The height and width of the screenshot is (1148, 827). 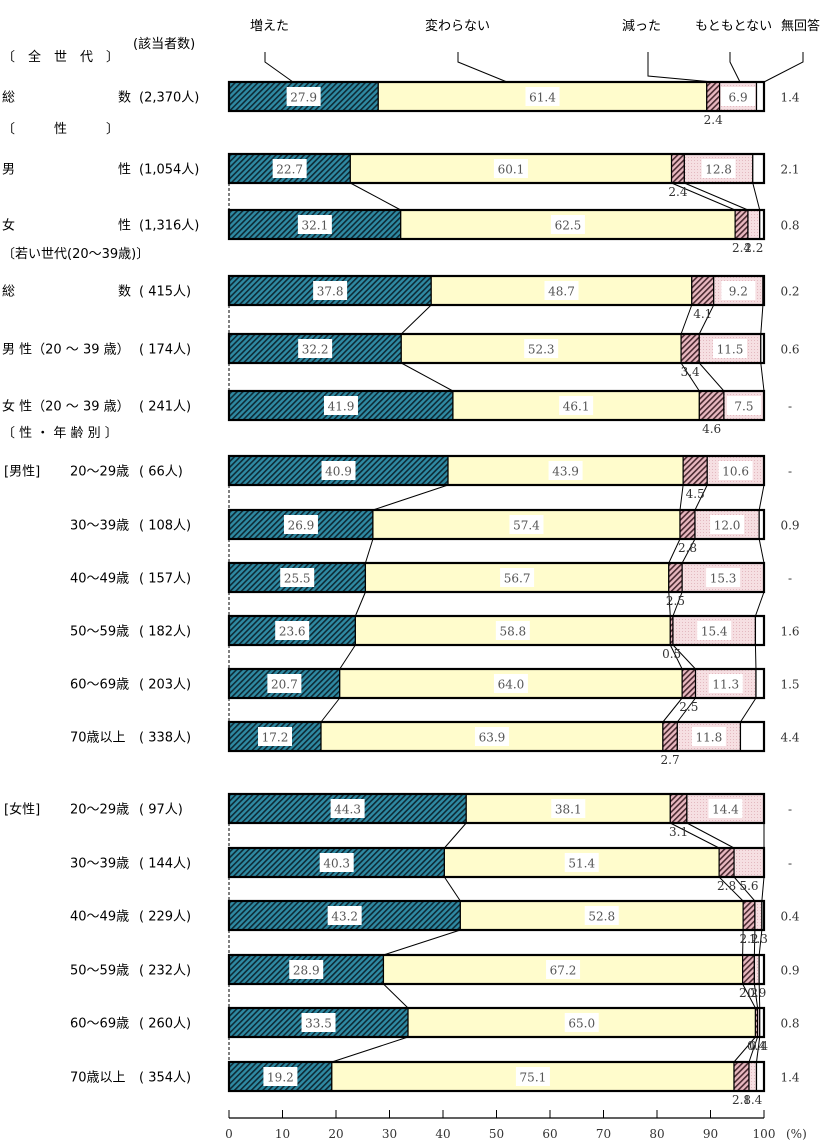 I want to click on segment-value: 11.8, so click(x=709, y=738).